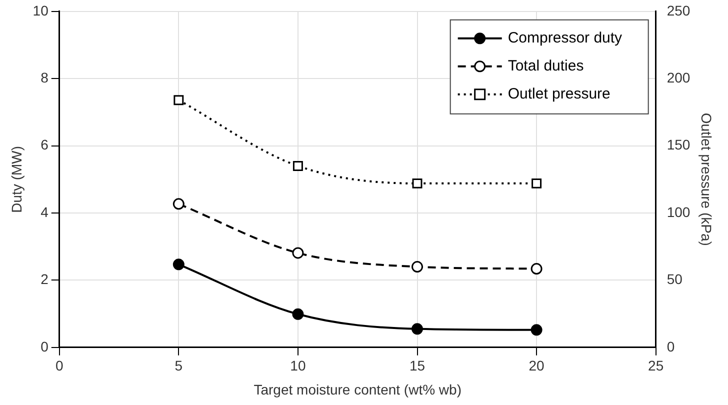  Describe the element at coordinates (678, 77) in the screenshot. I see `y2-tick-label: 200` at that location.